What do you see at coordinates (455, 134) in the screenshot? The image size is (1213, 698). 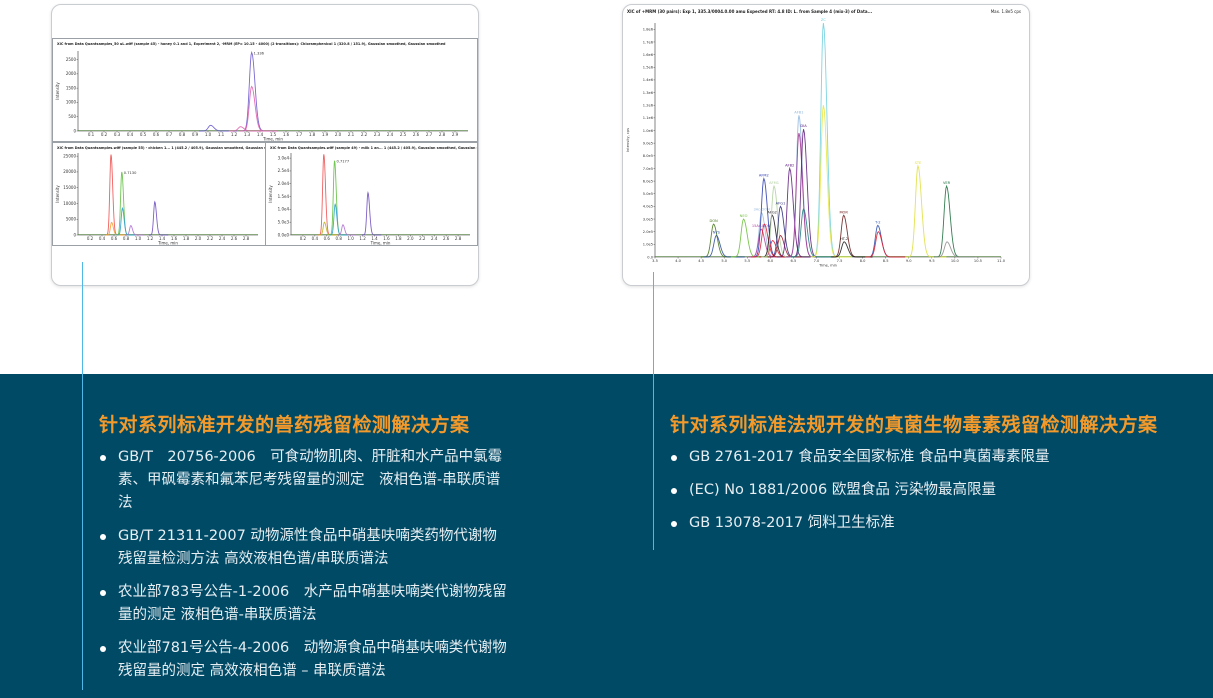 I see `x-tick-label: 2.9` at bounding box center [455, 134].